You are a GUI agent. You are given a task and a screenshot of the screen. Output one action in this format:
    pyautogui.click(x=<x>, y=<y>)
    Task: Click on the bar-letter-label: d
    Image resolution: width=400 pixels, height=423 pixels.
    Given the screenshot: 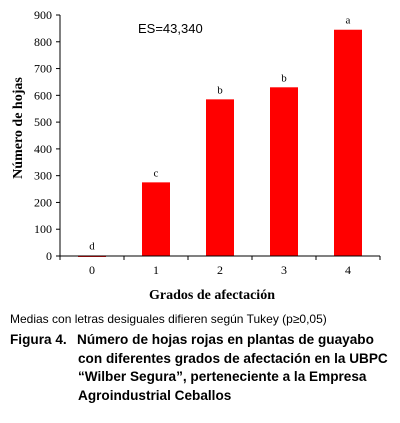 What is the action you would take?
    pyautogui.click(x=92, y=246)
    